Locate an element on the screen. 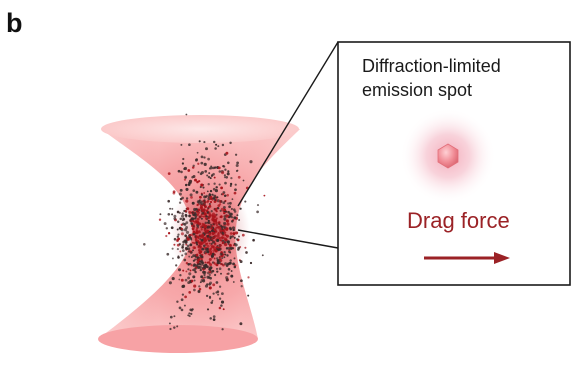  zoom-line-top is located at coordinates (288, 124).